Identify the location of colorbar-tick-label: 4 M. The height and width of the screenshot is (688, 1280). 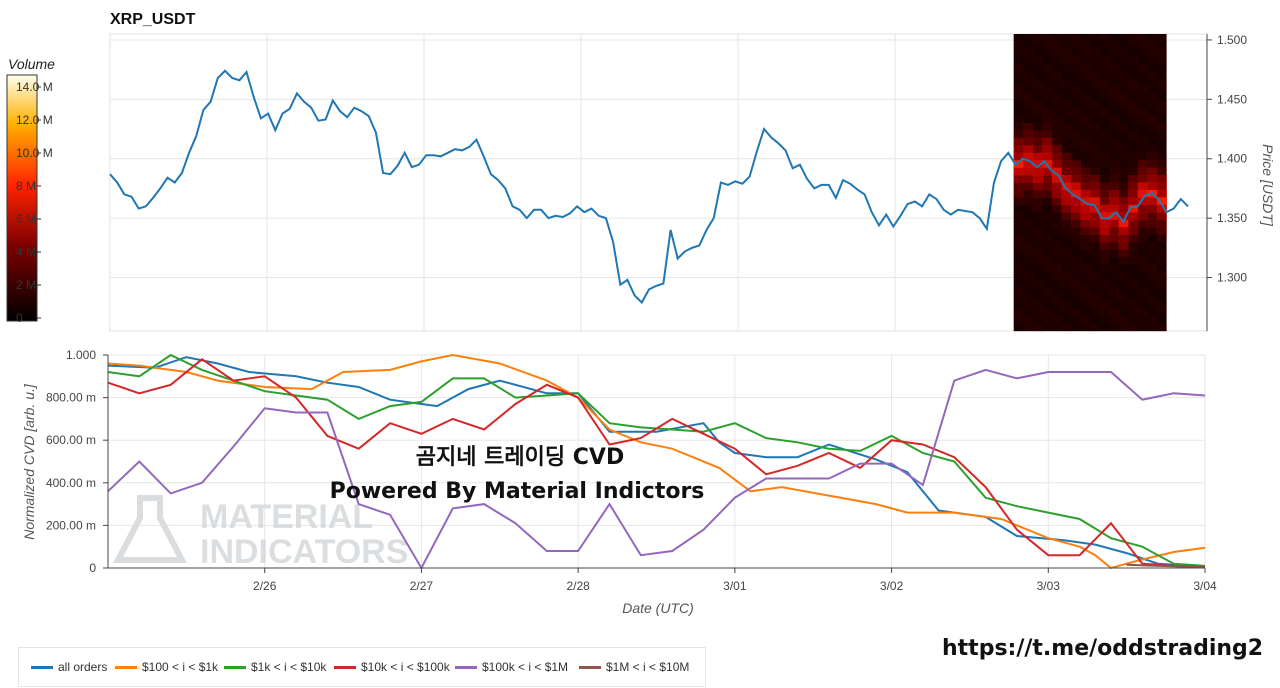
(26, 252).